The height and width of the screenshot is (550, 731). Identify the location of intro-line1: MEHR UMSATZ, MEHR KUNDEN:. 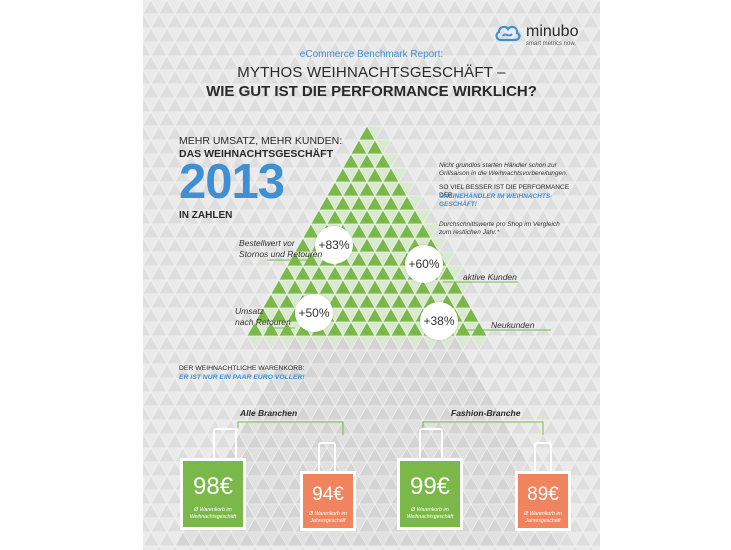
(261, 141).